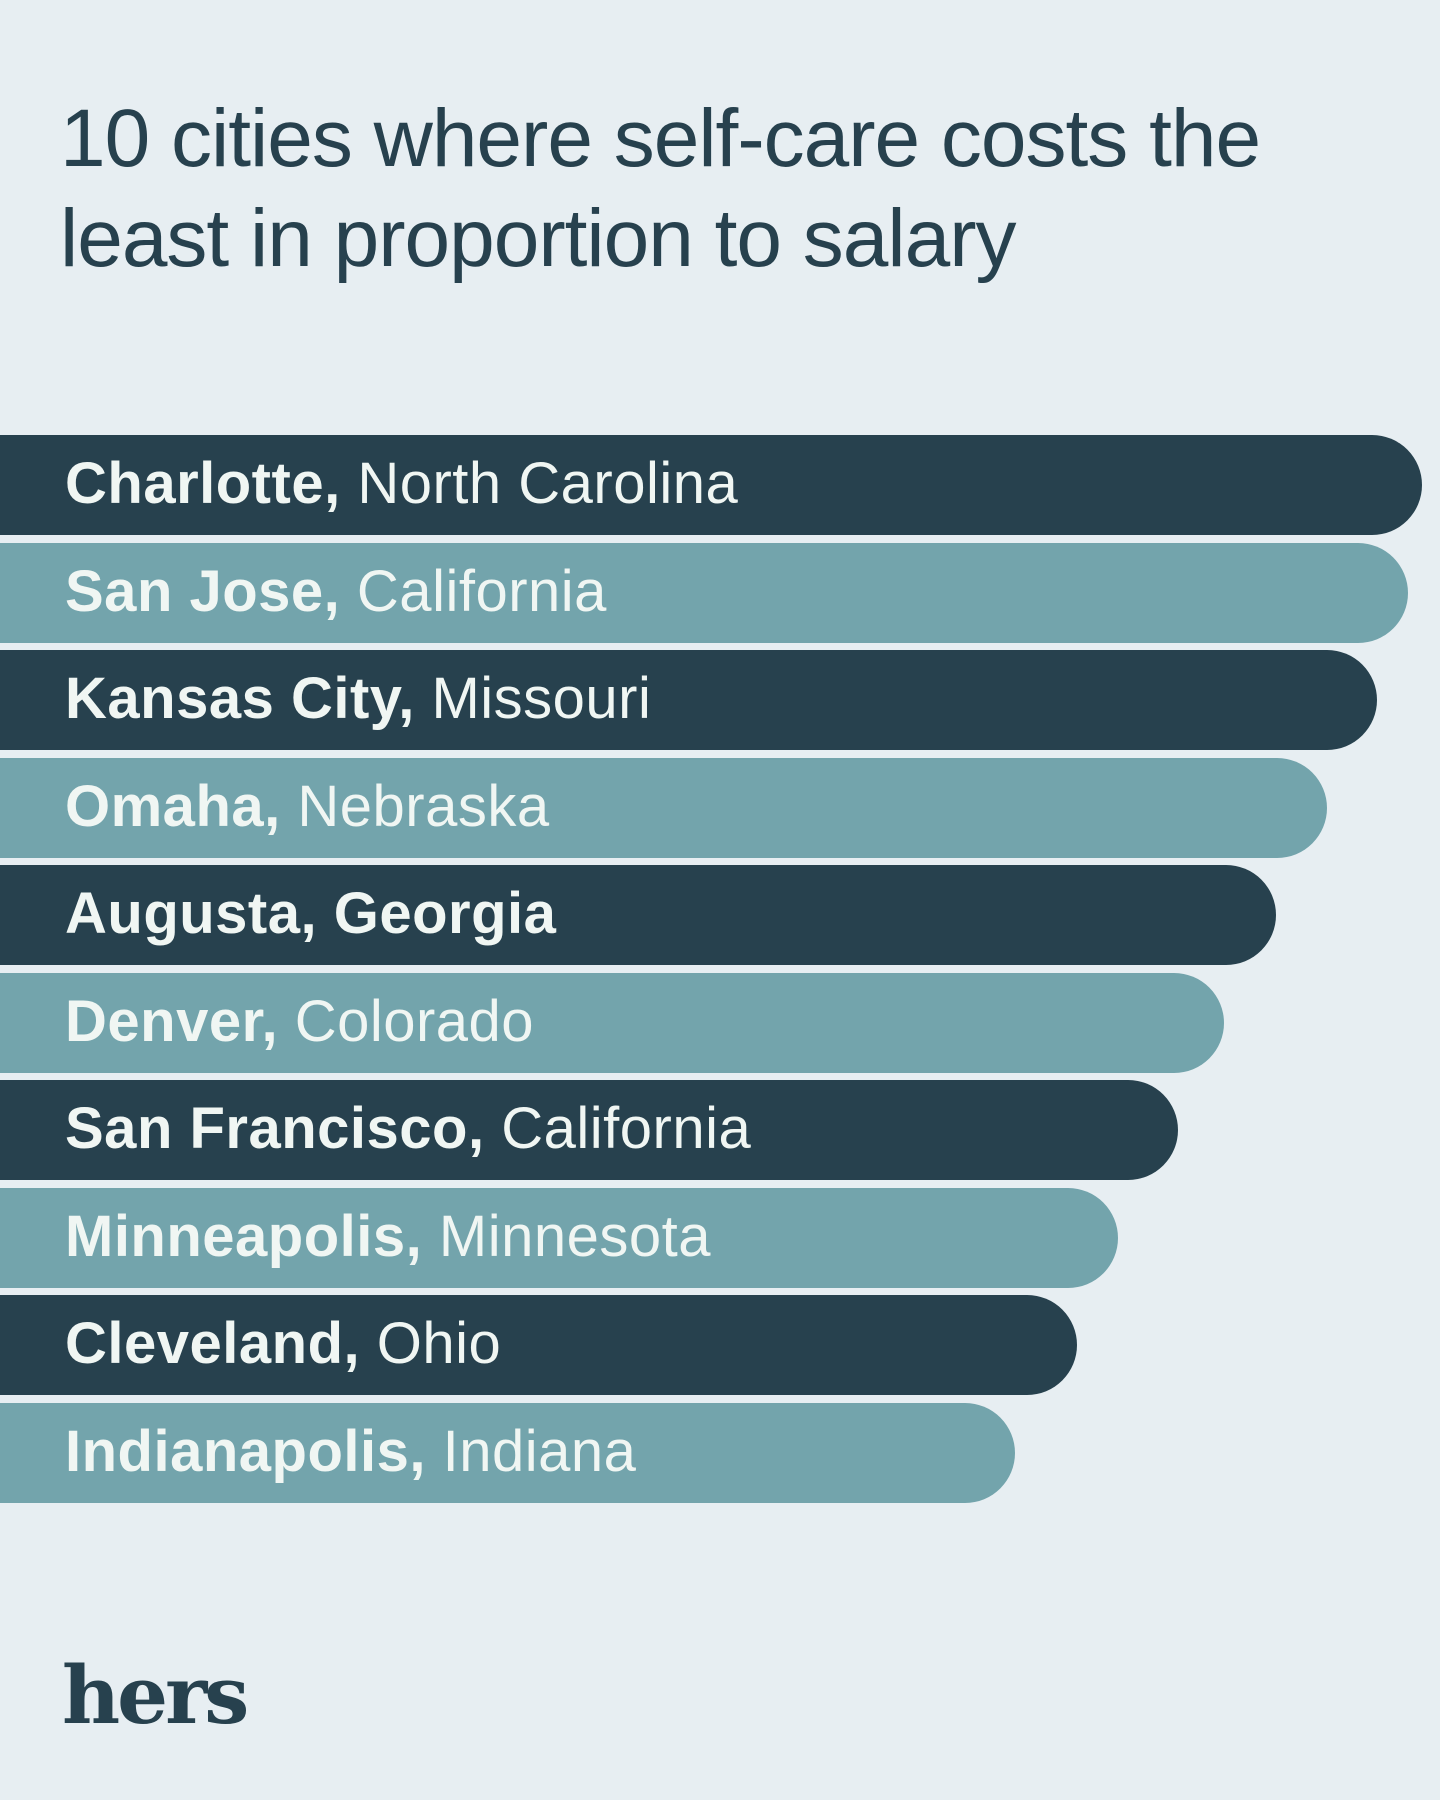  I want to click on bar-row: Charlotte, North Carolina, so click(711, 485).